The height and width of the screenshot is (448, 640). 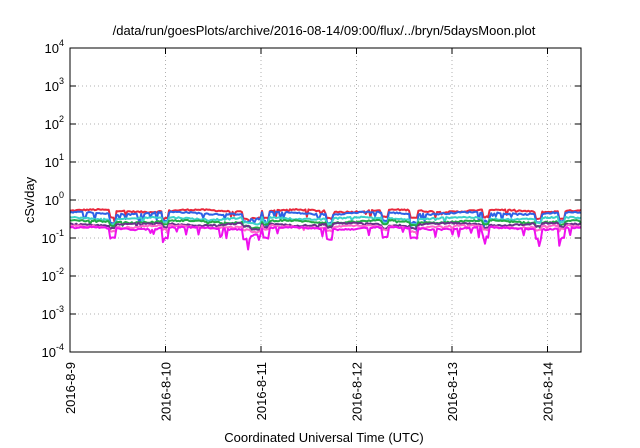 What do you see at coordinates (54, 123) in the screenshot?
I see `y-tick-label: 10²` at bounding box center [54, 123].